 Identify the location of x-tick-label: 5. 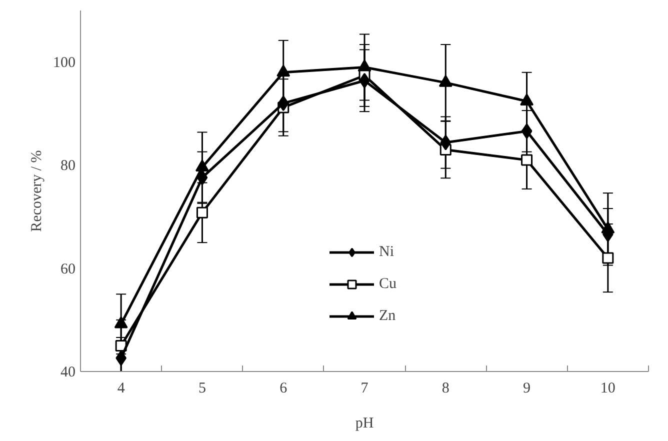
(202, 388).